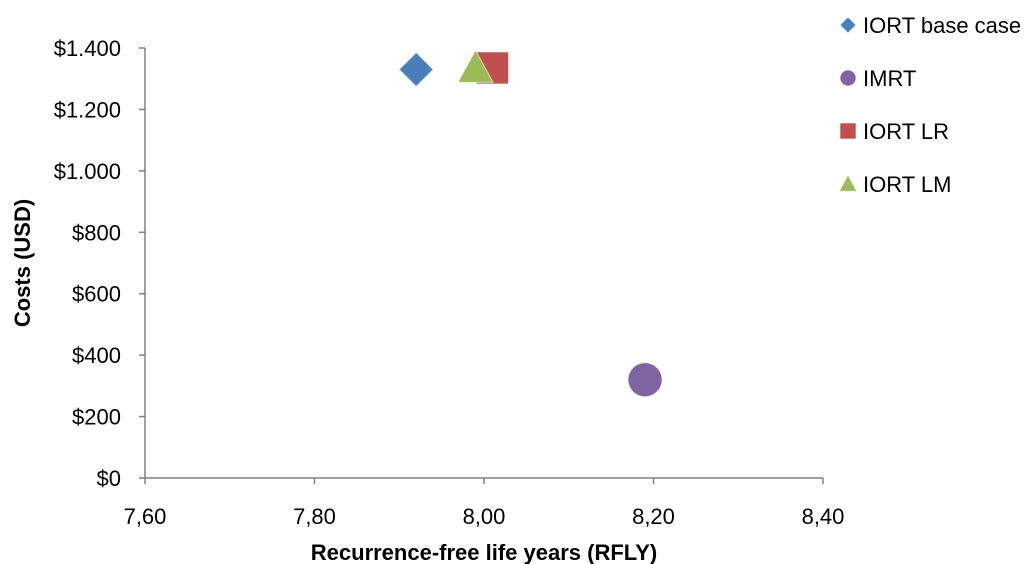 Image resolution: width=1027 pixels, height=564 pixels. I want to click on x-tick-label: 7,80, so click(314, 516).